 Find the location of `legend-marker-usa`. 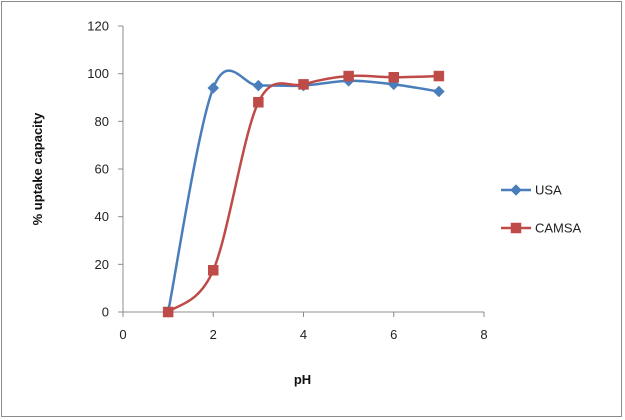

legend-marker-usa is located at coordinates (516, 190).